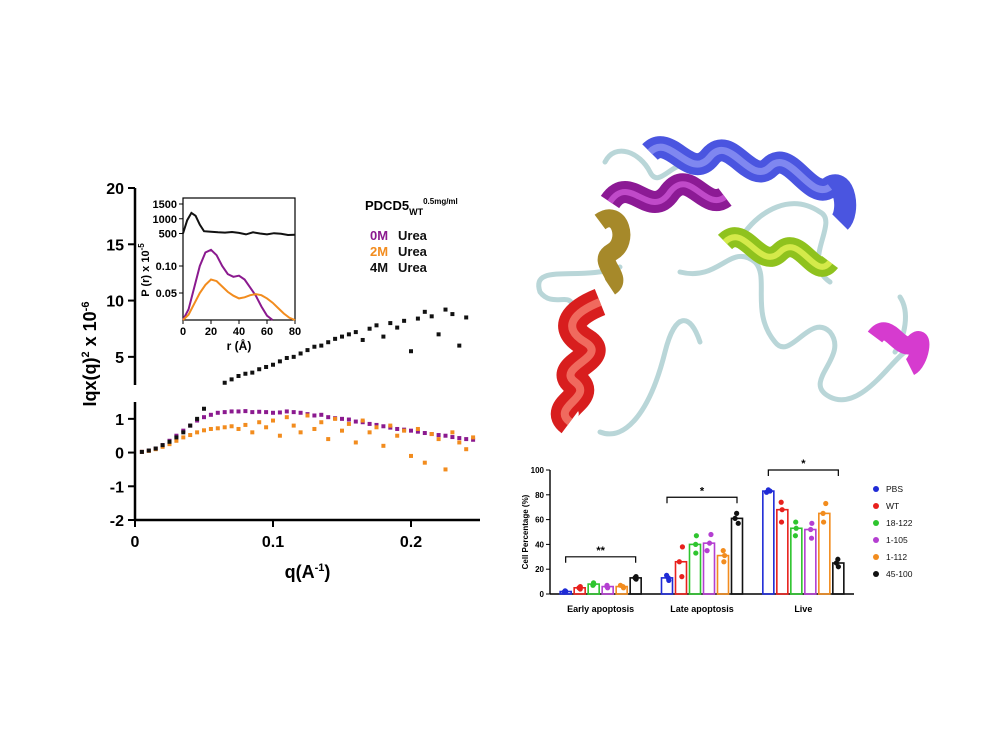 Image resolution: width=1000 pixels, height=750 pixels. Describe the element at coordinates (411, 542) in the screenshot. I see `x-tick-label: 0.2` at that location.